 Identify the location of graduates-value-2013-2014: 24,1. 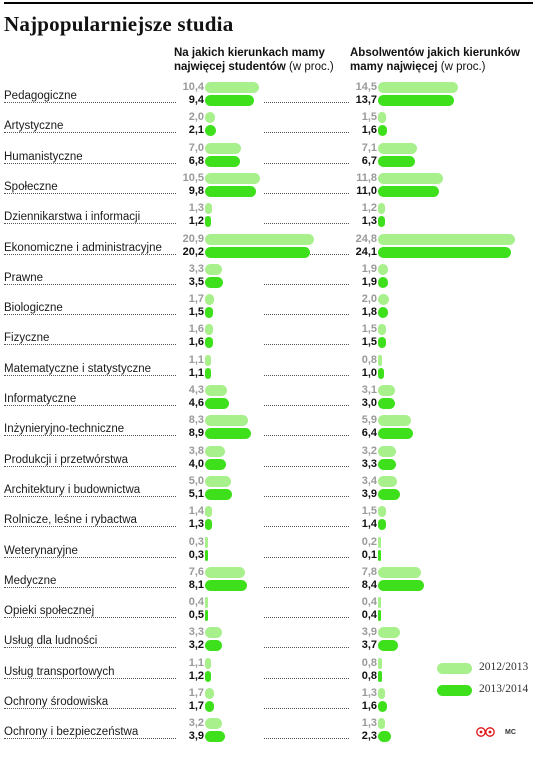
(366, 251).